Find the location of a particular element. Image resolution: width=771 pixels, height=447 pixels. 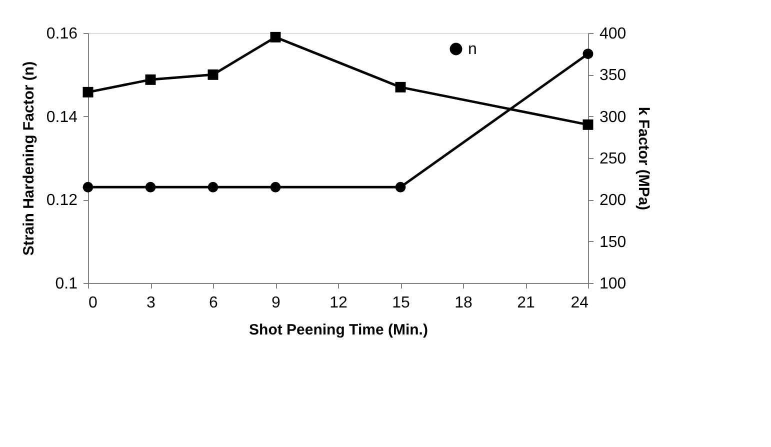

x-tick-label: 6 is located at coordinates (213, 303).